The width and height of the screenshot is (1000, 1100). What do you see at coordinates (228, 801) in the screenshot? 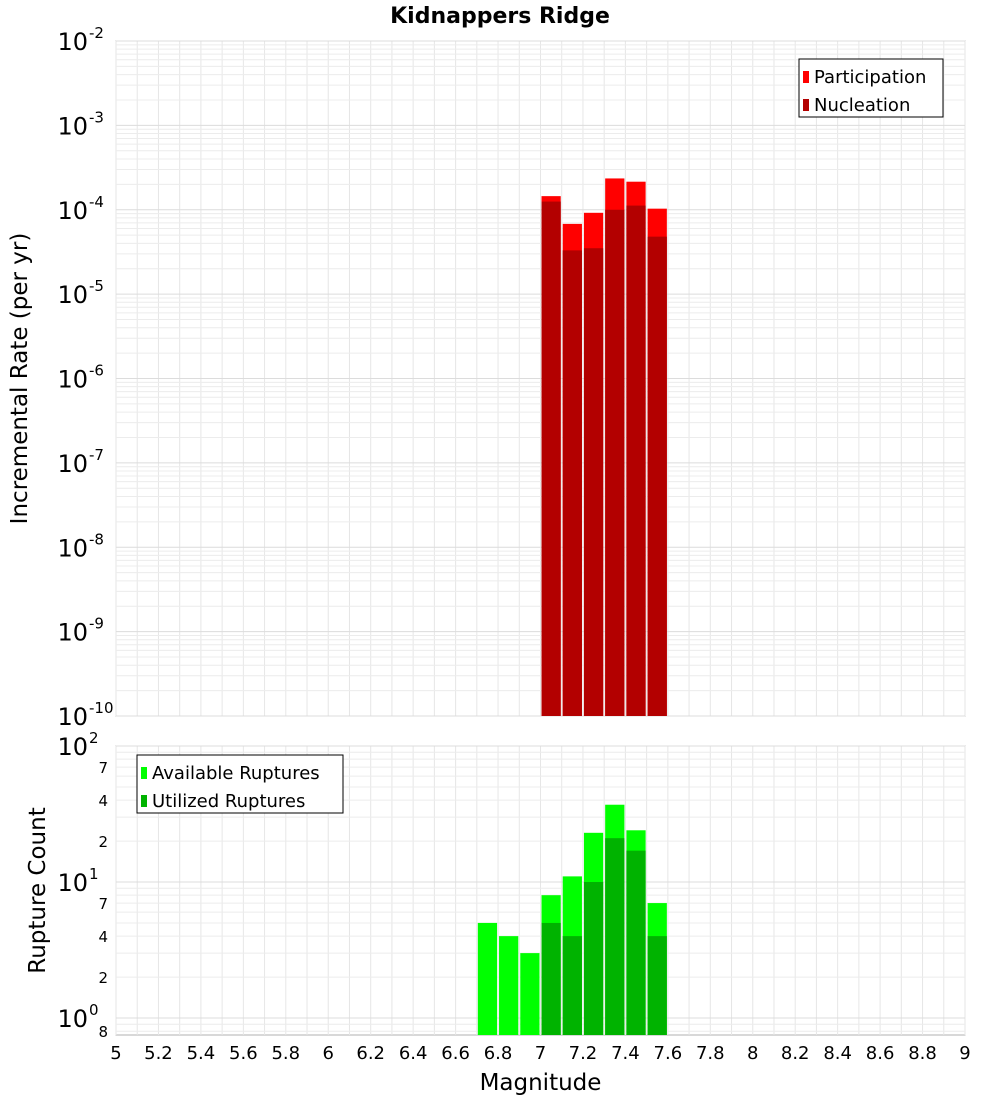
I see `legend-label-utilized-ruptures: Utilized Ruptures` at bounding box center [228, 801].